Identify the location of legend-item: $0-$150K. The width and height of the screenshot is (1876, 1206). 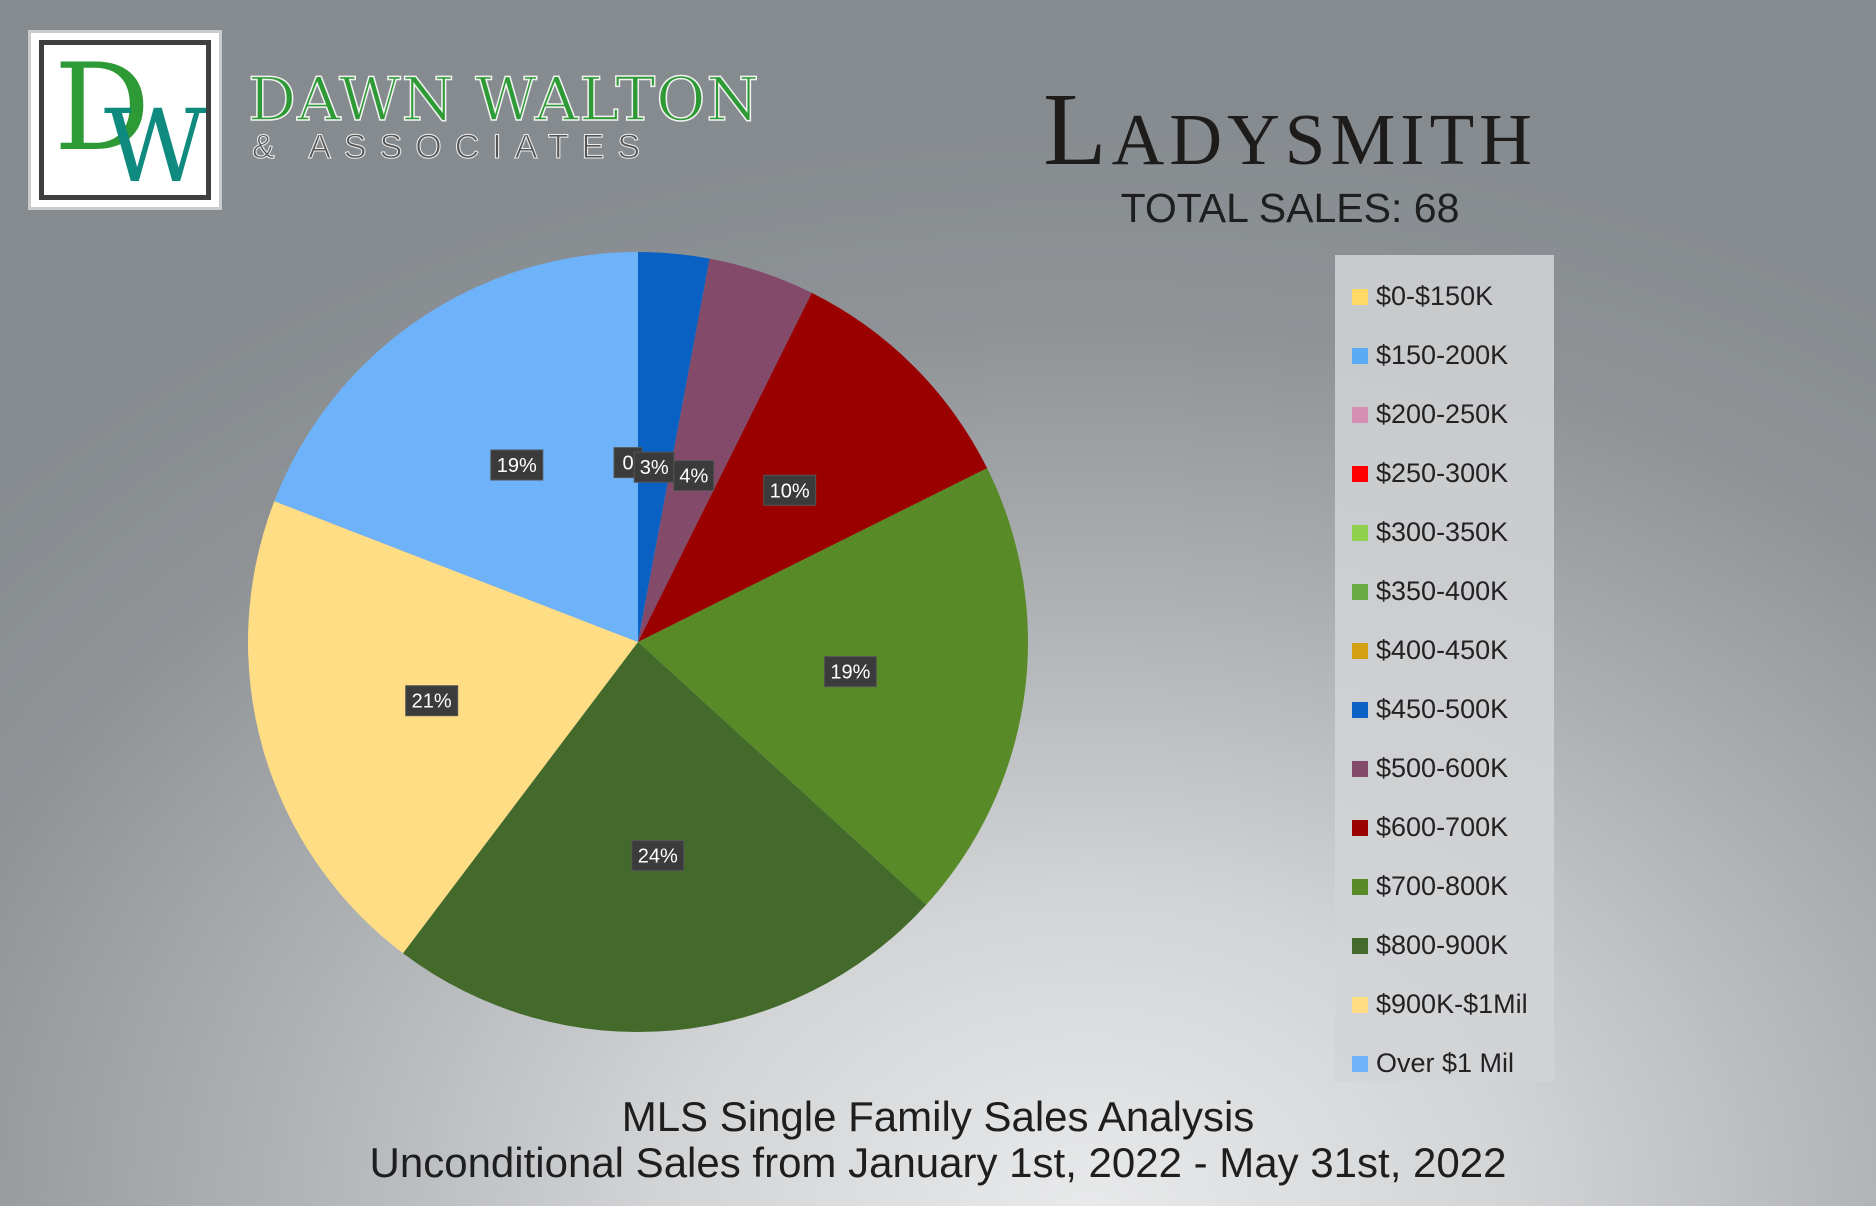
(1444, 296).